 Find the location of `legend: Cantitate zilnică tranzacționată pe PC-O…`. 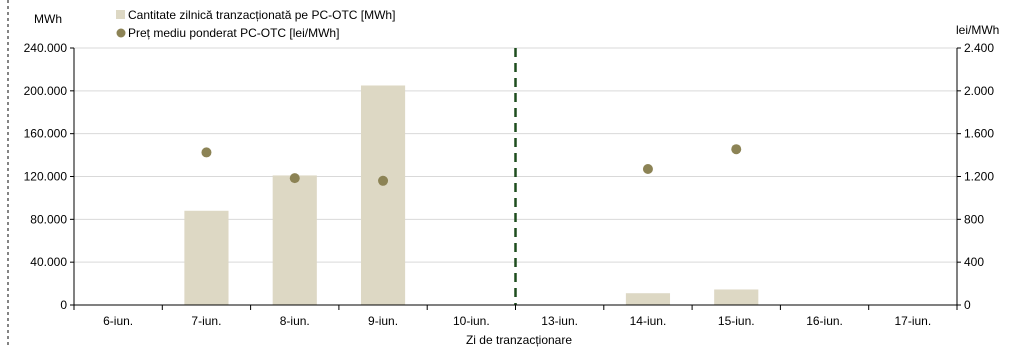

legend: Cantitate zilnică tranzacționată pe PC-O… is located at coordinates (255, 24).